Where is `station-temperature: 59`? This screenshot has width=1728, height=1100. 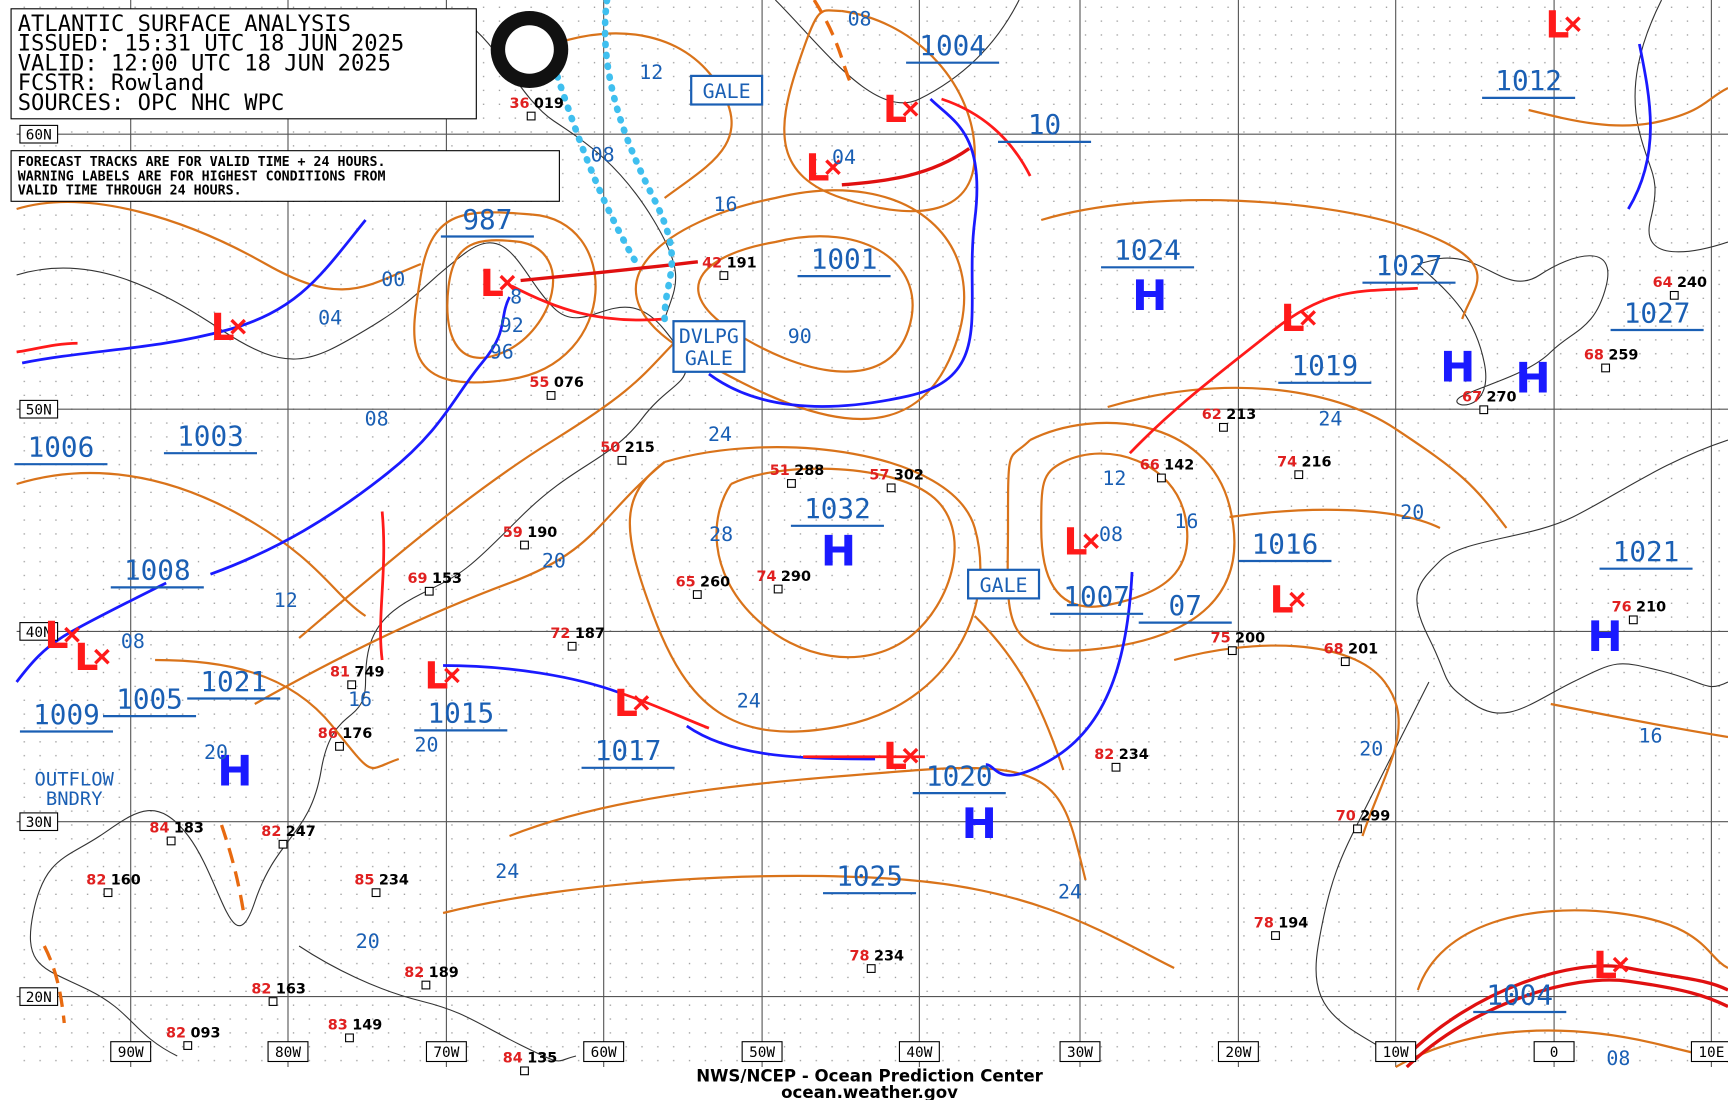
station-temperature: 59 is located at coordinates (513, 533).